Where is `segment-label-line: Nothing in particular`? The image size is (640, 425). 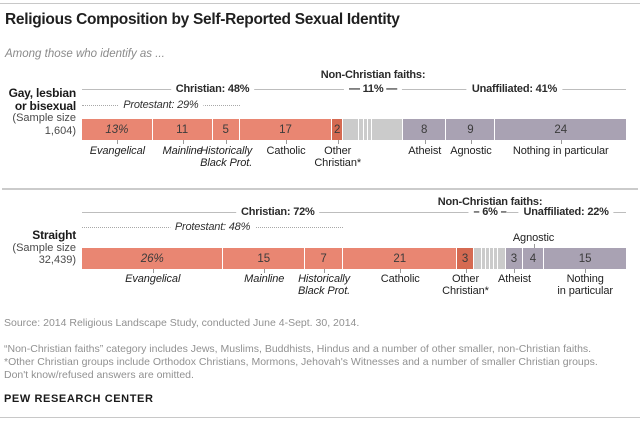 segment-label-line: Nothing in particular is located at coordinates (560, 151).